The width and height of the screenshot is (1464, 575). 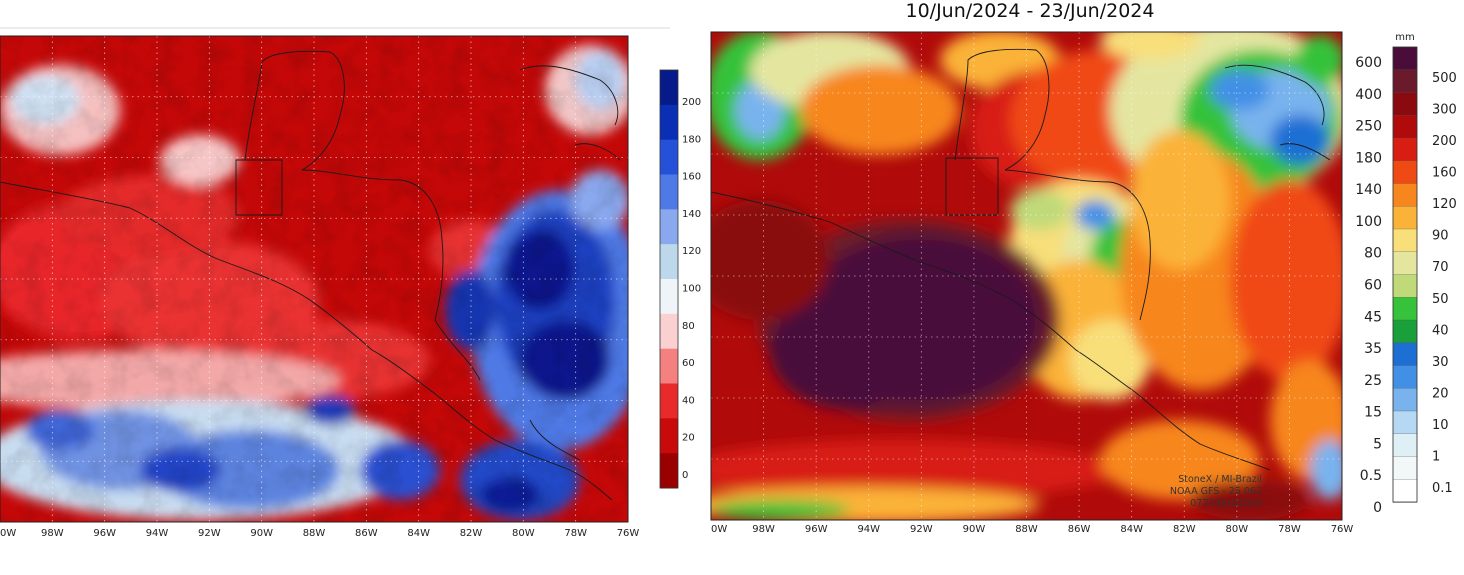 I want to click on colorbar-label: 90, so click(x=1440, y=236).